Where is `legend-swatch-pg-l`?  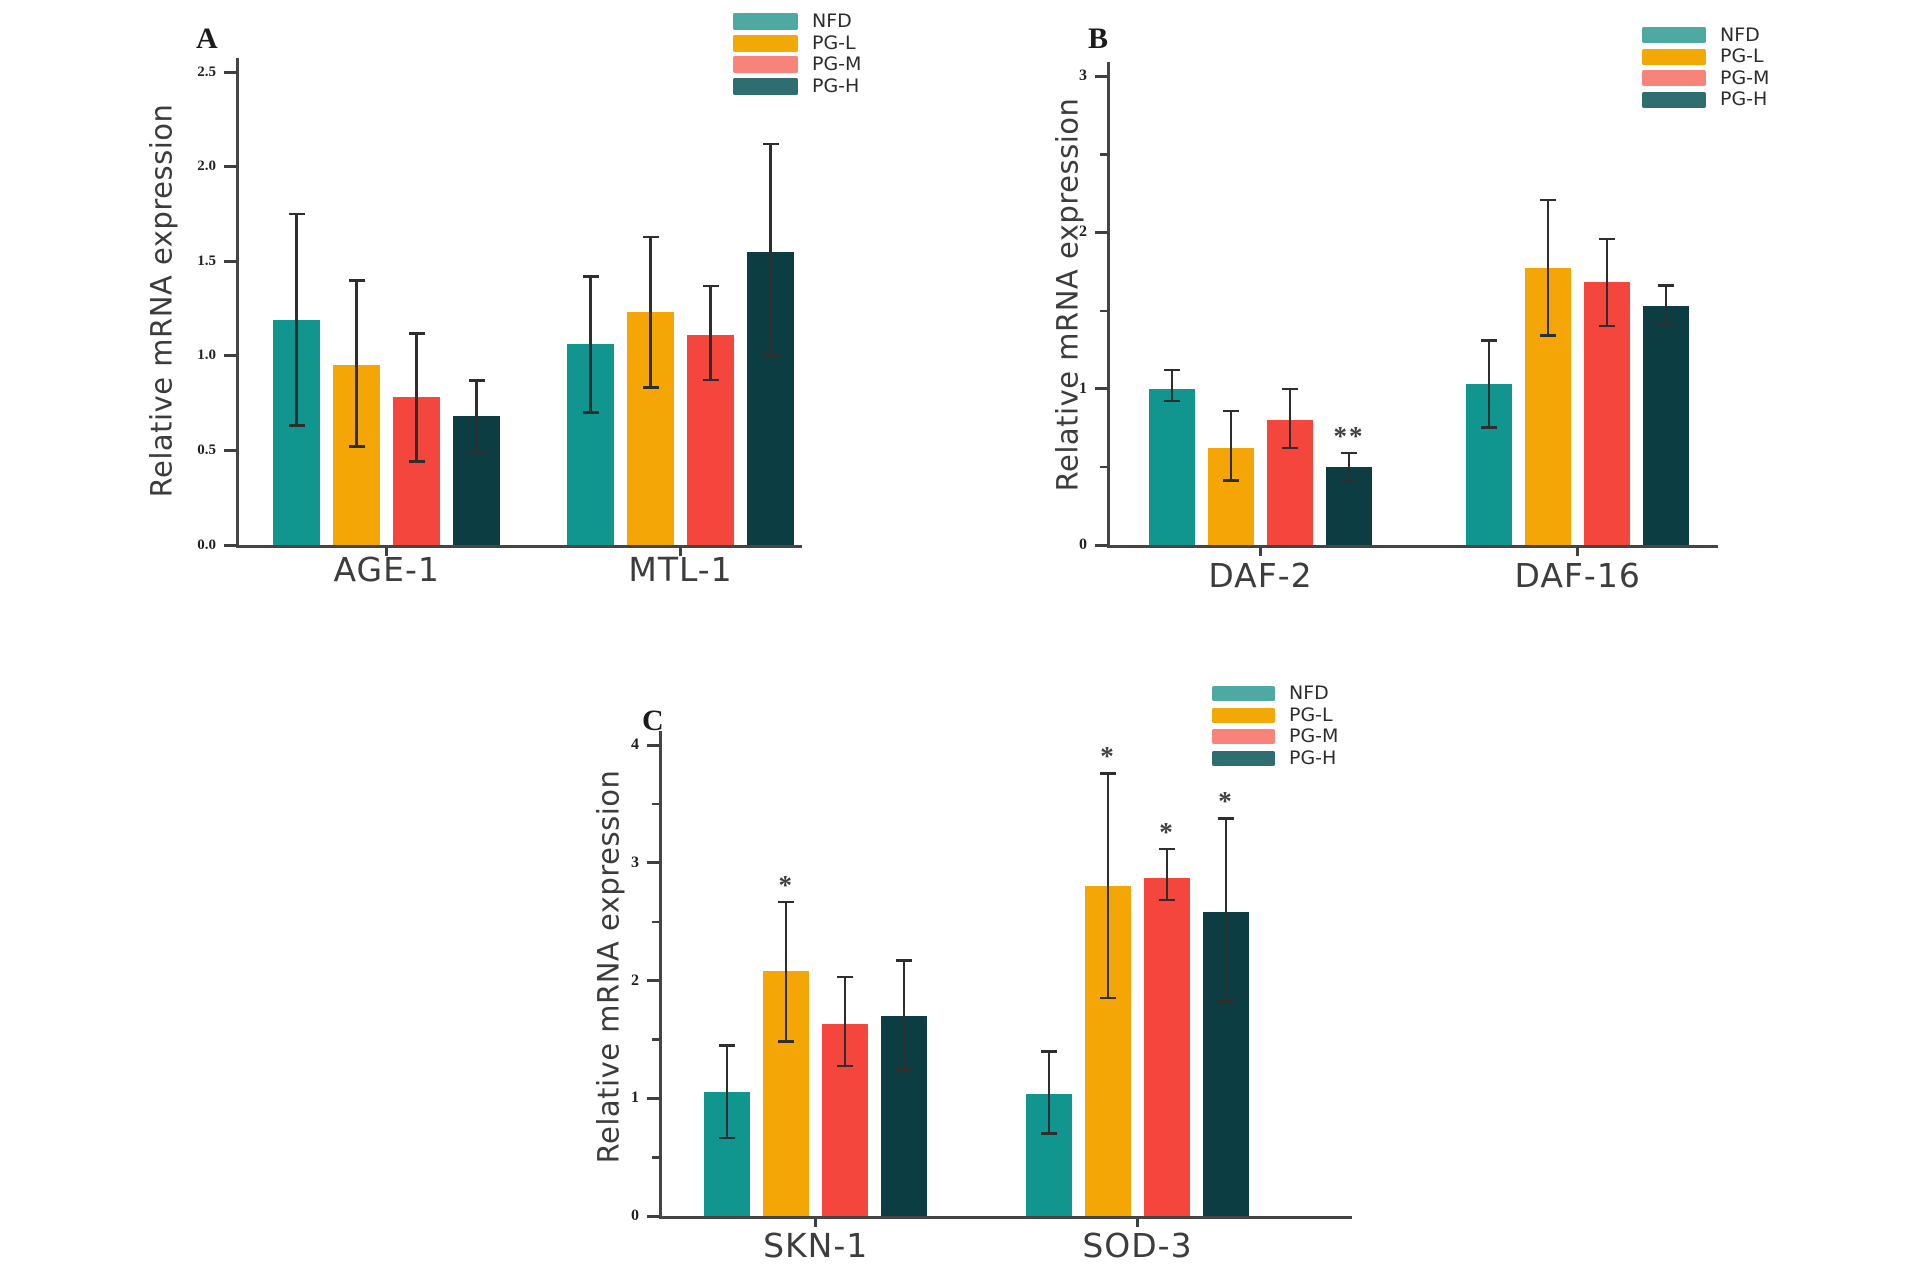 legend-swatch-pg-l is located at coordinates (1674, 56).